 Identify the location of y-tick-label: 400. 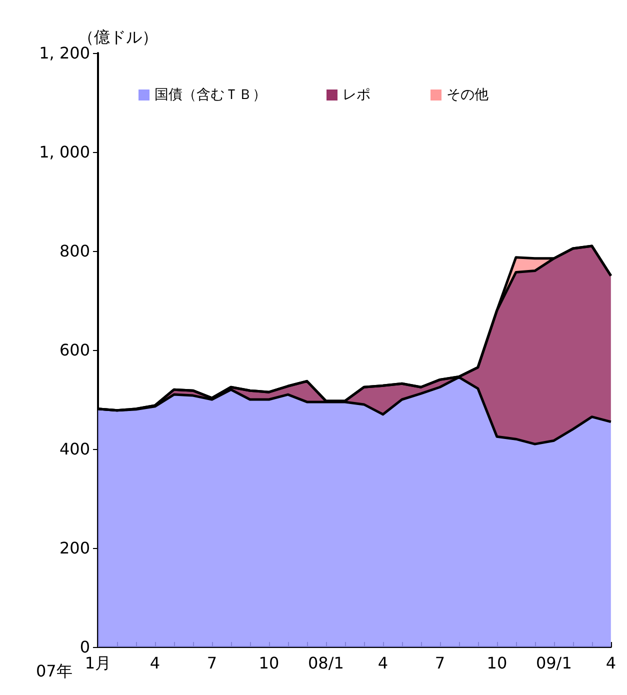
(74, 449).